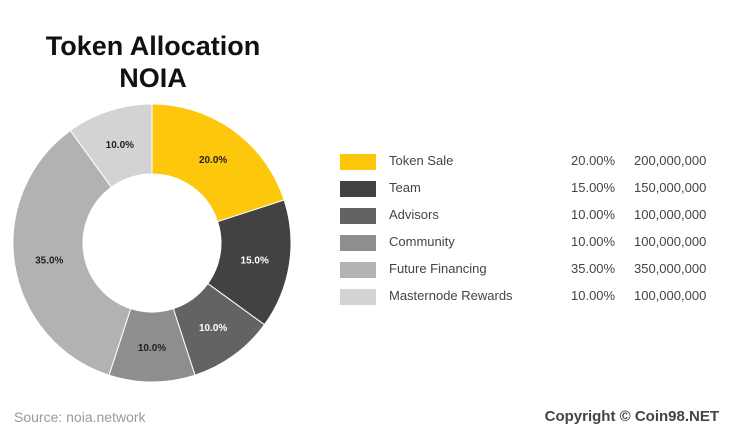  I want to click on legend-label-community: Community, so click(422, 241).